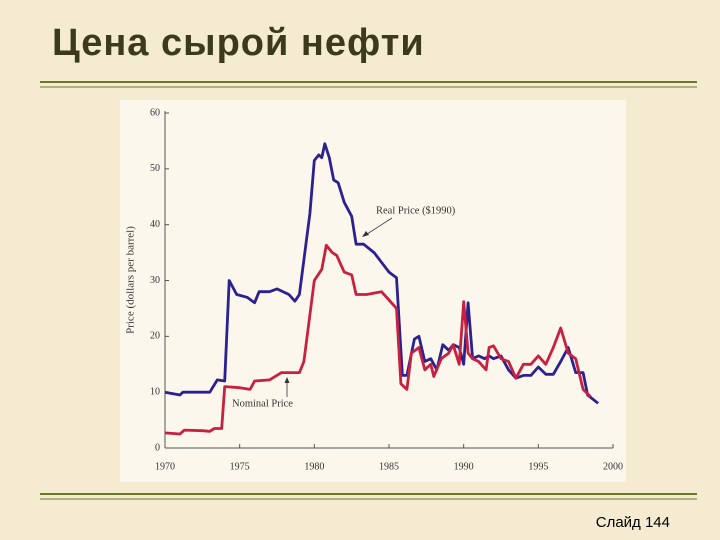  What do you see at coordinates (155, 112) in the screenshot?
I see `y-tick-label: 60` at bounding box center [155, 112].